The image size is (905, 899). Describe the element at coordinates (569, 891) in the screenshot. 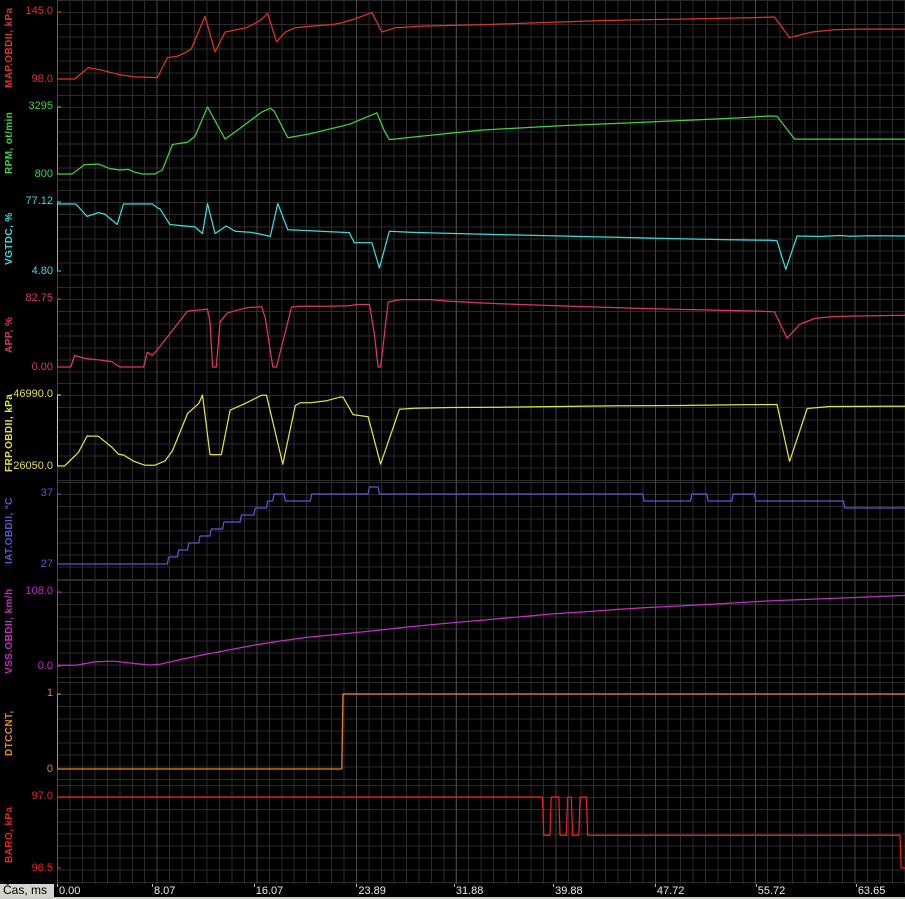

I see `x-axis-tick-label: 39.88` at that location.